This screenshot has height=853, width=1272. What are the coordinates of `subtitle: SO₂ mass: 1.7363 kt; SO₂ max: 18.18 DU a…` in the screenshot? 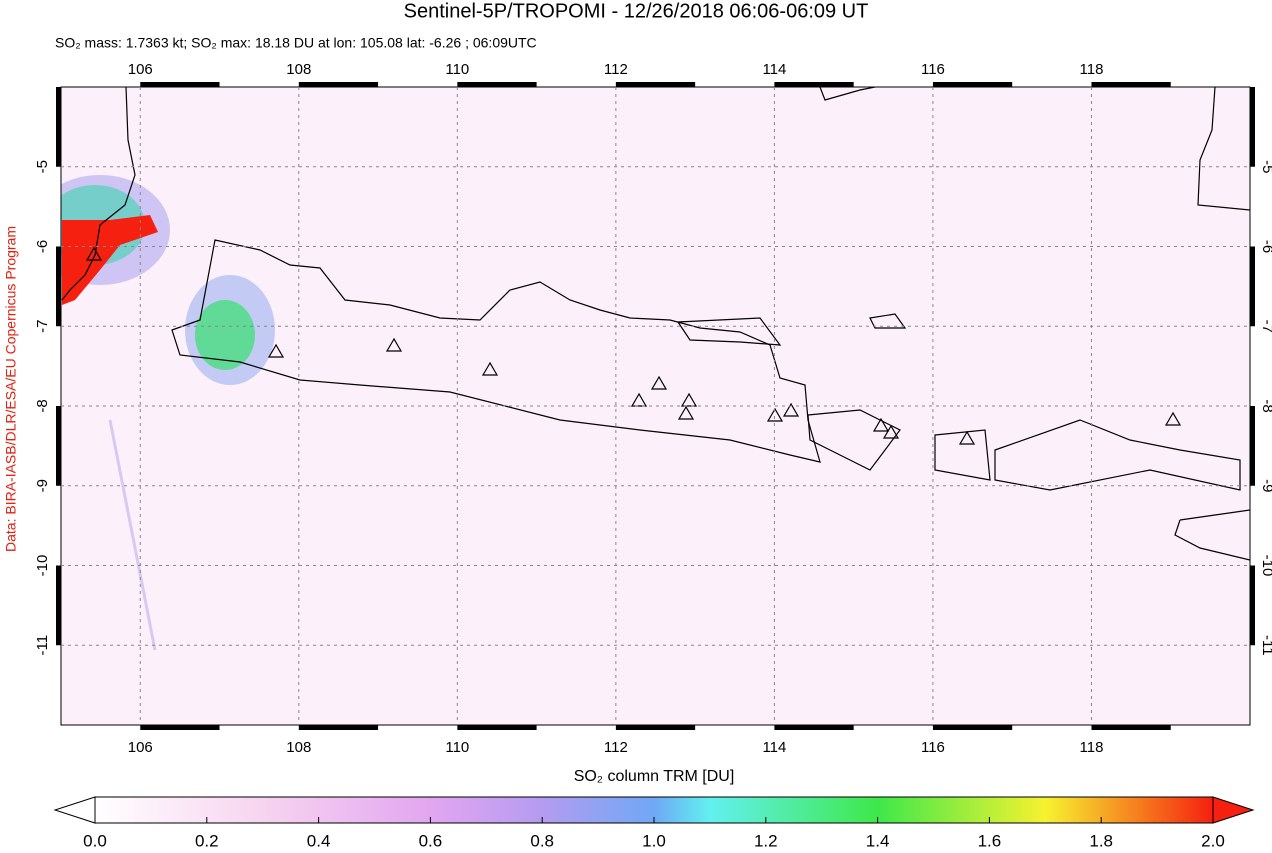 It's located at (296, 43).